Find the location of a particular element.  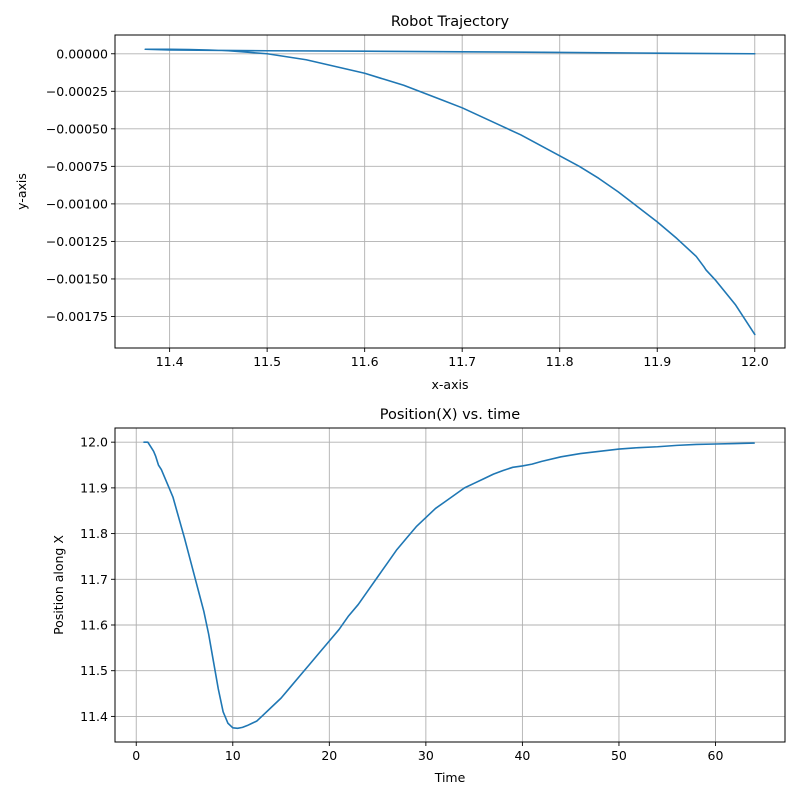

position-x-tick-label: 30 is located at coordinates (426, 755).